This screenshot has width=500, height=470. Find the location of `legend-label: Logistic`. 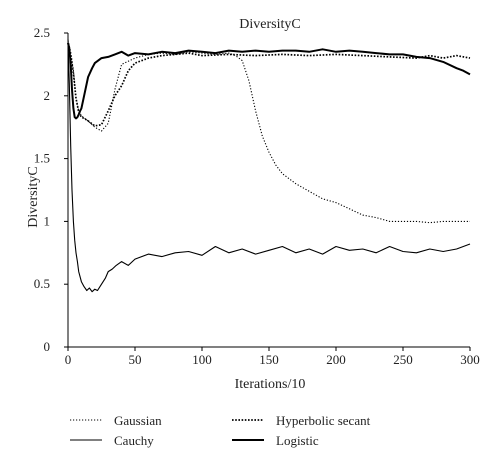

legend-label: Logistic is located at coordinates (297, 440).